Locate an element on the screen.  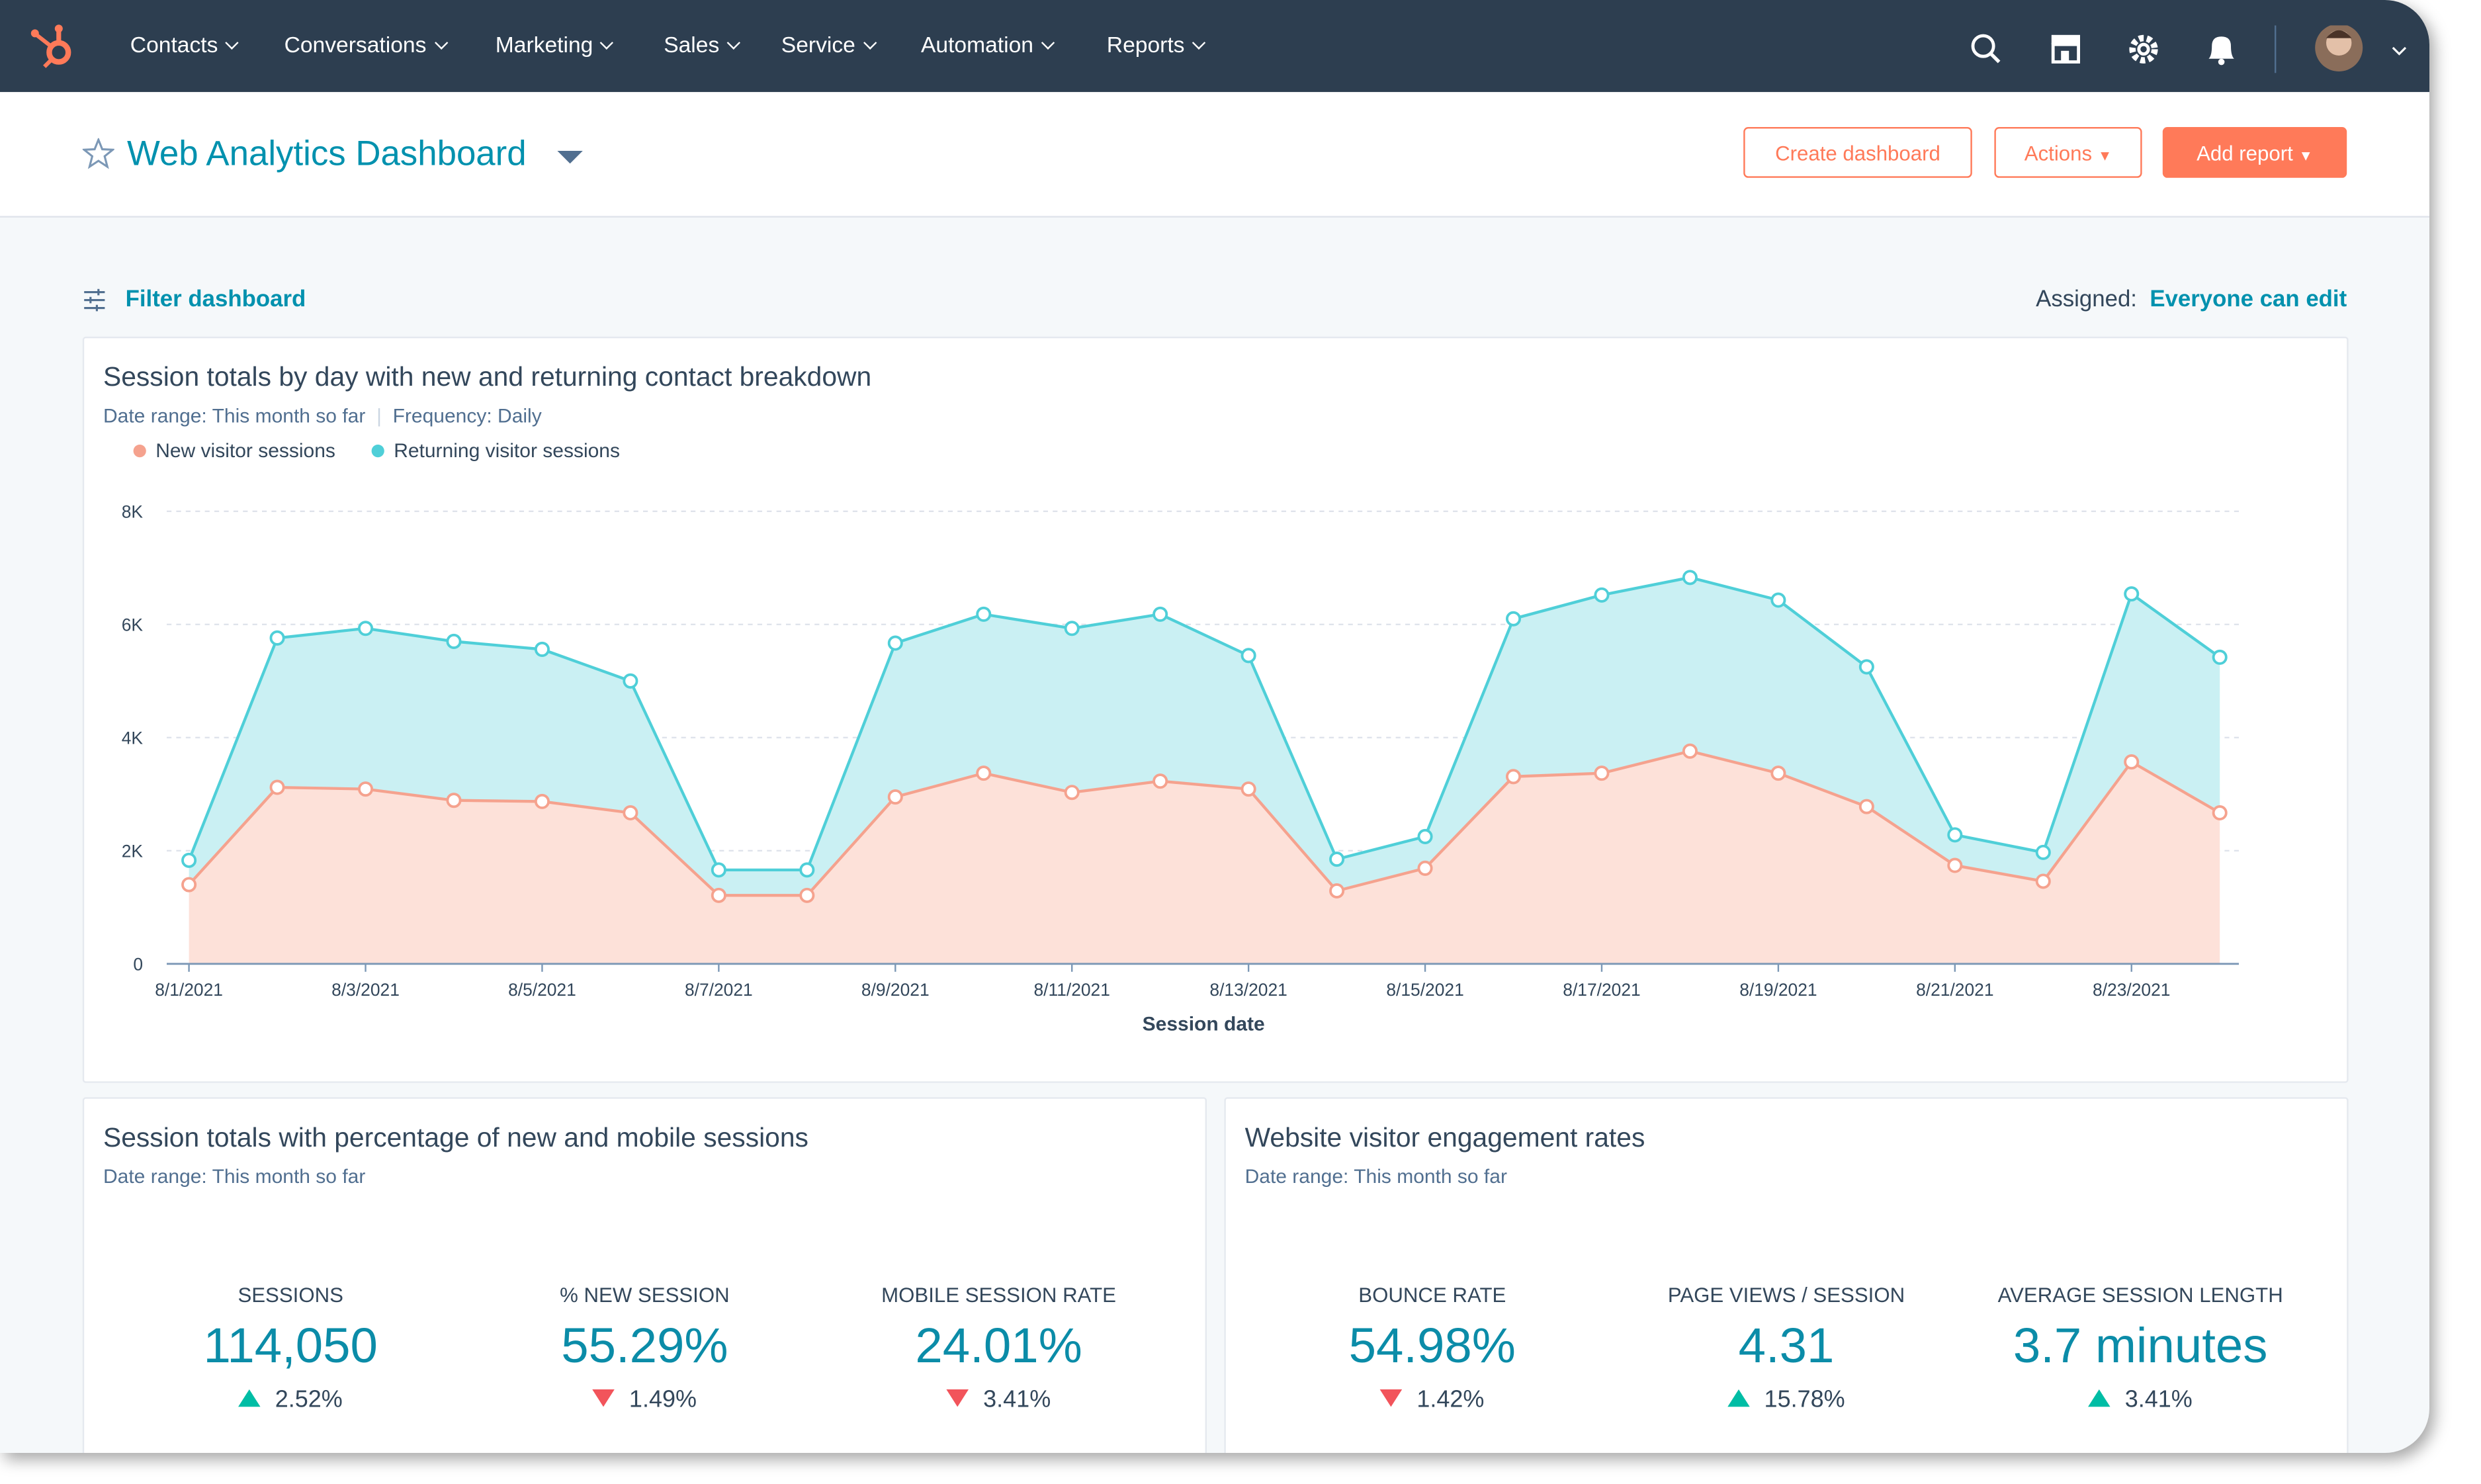
kpi-value: 4.31 is located at coordinates (1786, 1346).